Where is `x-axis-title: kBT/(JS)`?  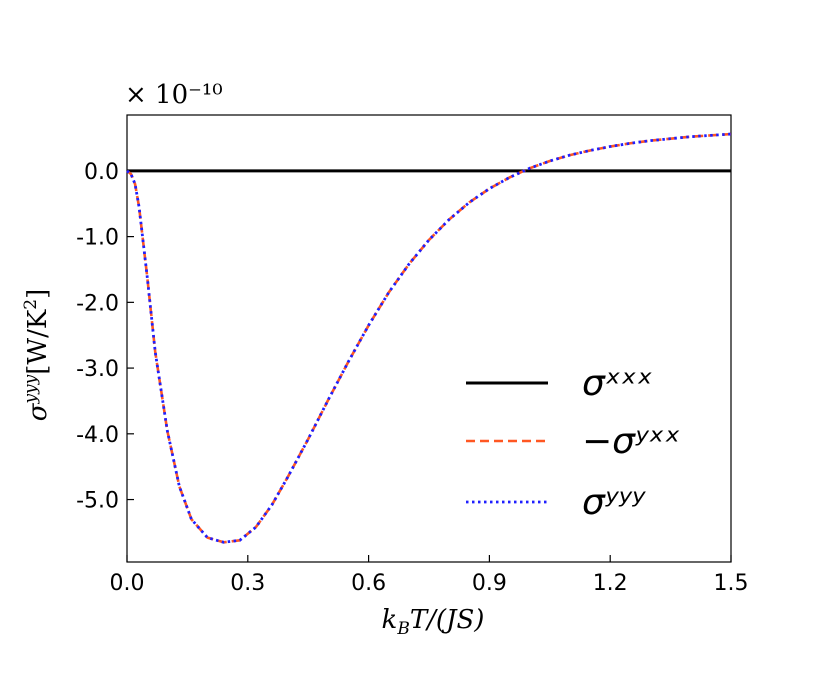 x-axis-title: kBT/(JS) is located at coordinates (433, 622).